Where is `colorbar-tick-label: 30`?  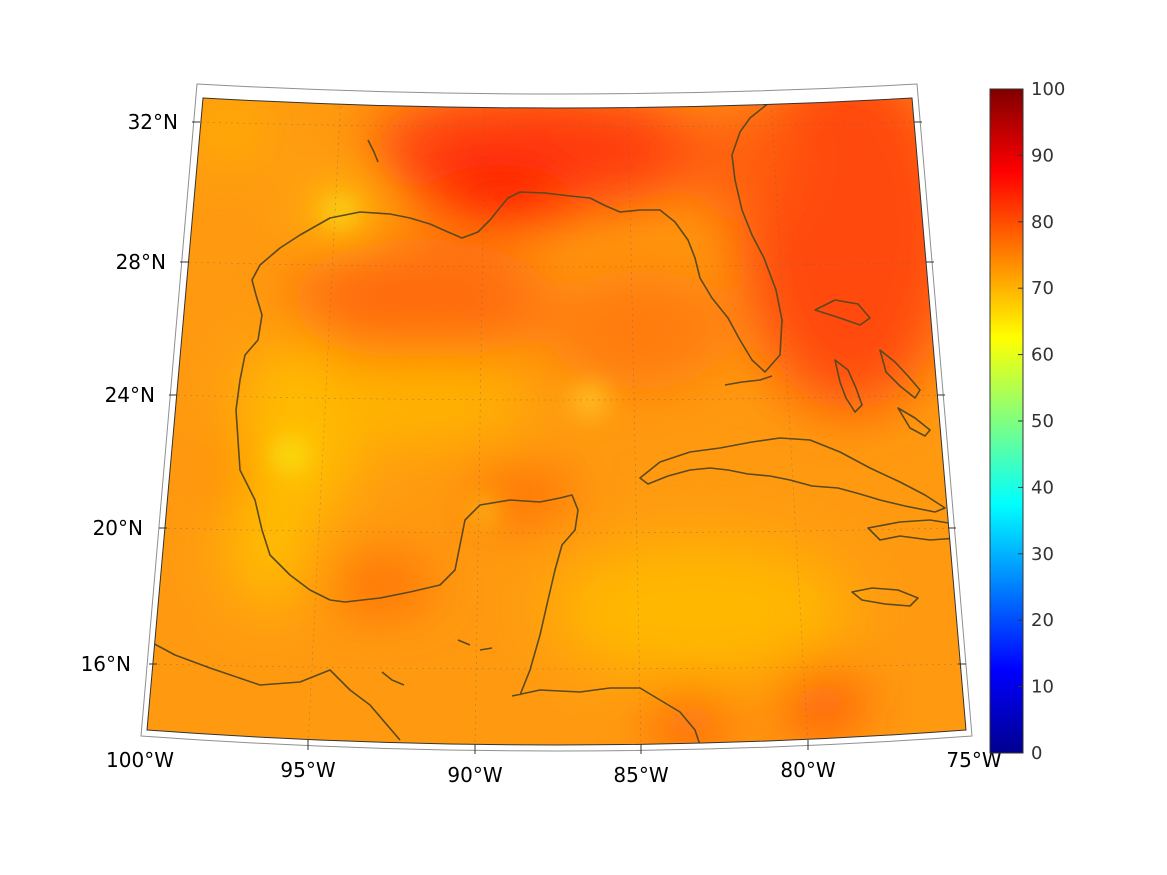
colorbar-tick-label: 30 is located at coordinates (1042, 554).